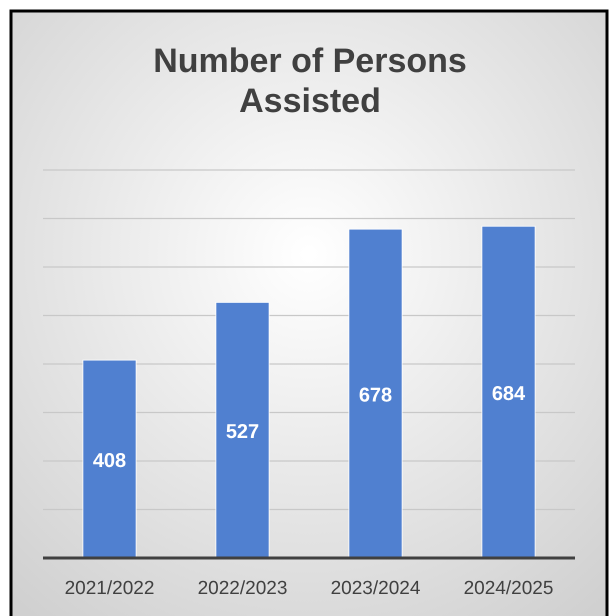 This screenshot has width=610, height=616. I want to click on x-tick-label: 2023/2024, so click(375, 588).